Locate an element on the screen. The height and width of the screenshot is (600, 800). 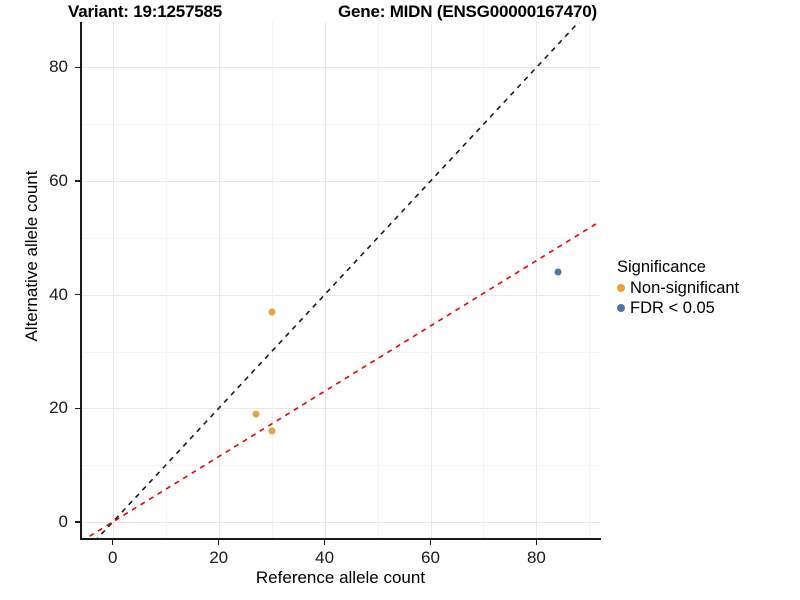
x-tick-label: 60 is located at coordinates (430, 557).